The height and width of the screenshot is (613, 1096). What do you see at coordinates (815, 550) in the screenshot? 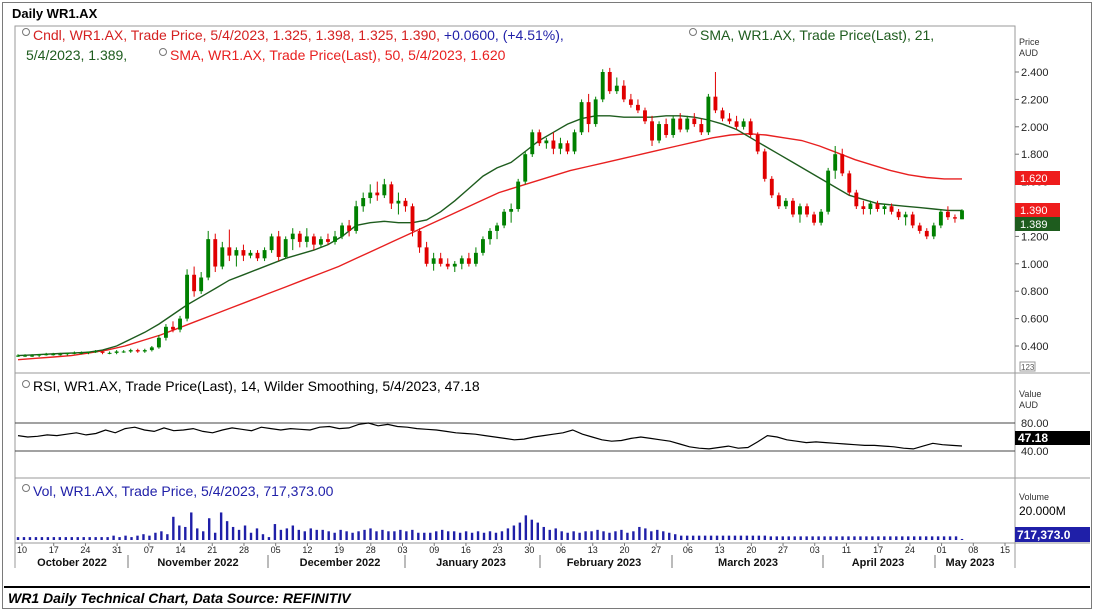
I see `x-day-label: 03` at bounding box center [815, 550].